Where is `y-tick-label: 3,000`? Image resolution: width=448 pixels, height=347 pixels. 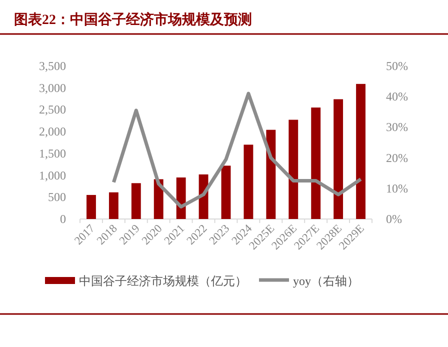 y-tick-label: 3,000 is located at coordinates (52, 87).